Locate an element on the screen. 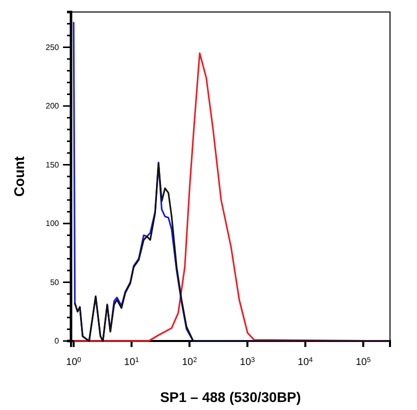 The height and width of the screenshot is (410, 417). x-tick-label: 10$^{2}$ is located at coordinates (190, 362).